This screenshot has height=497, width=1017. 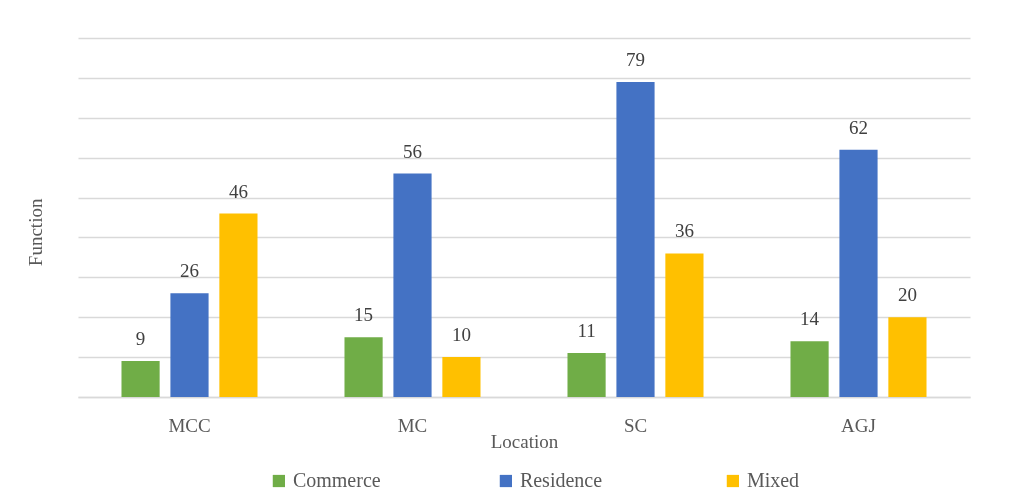 I want to click on data-label: 36, so click(x=684, y=231).